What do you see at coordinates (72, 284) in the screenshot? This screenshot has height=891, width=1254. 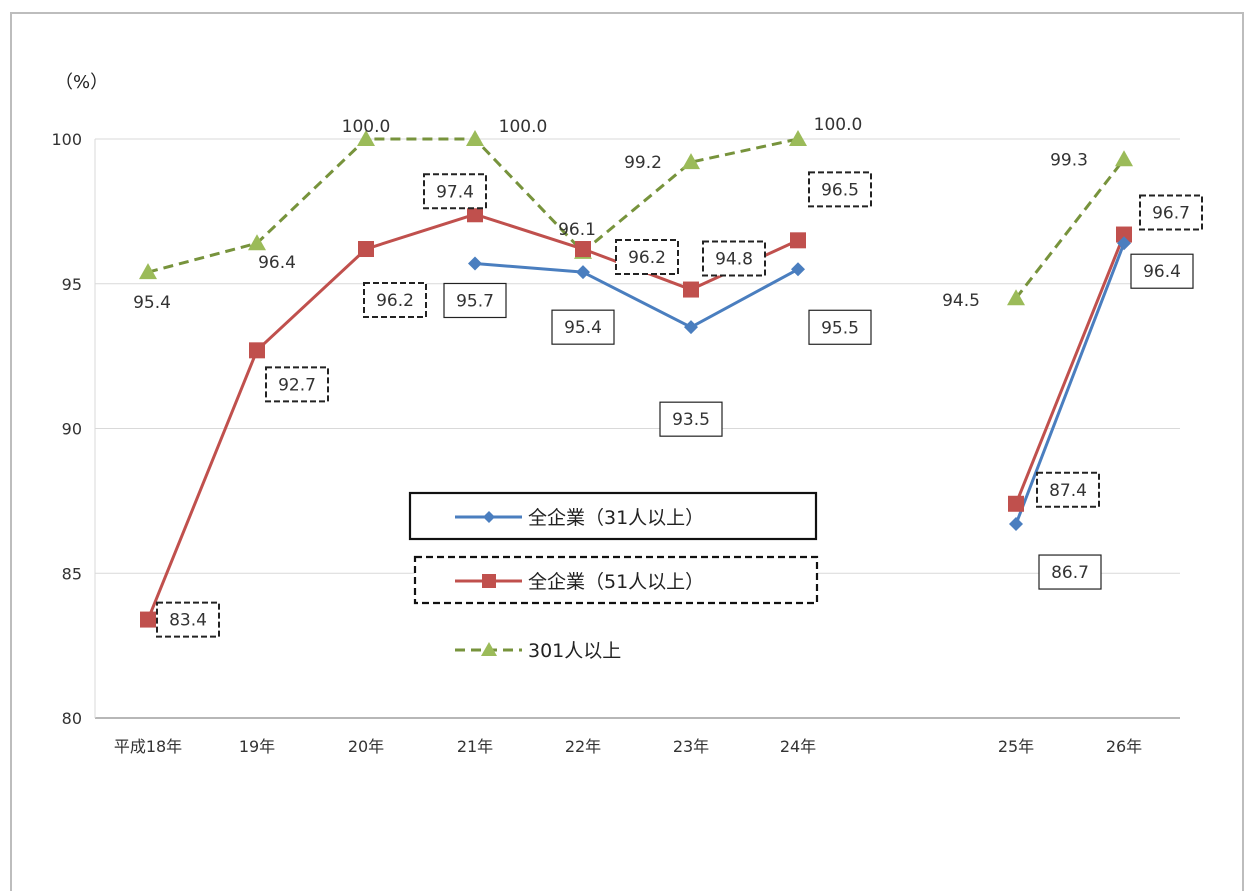 I see `y-tick-label: 95` at bounding box center [72, 284].